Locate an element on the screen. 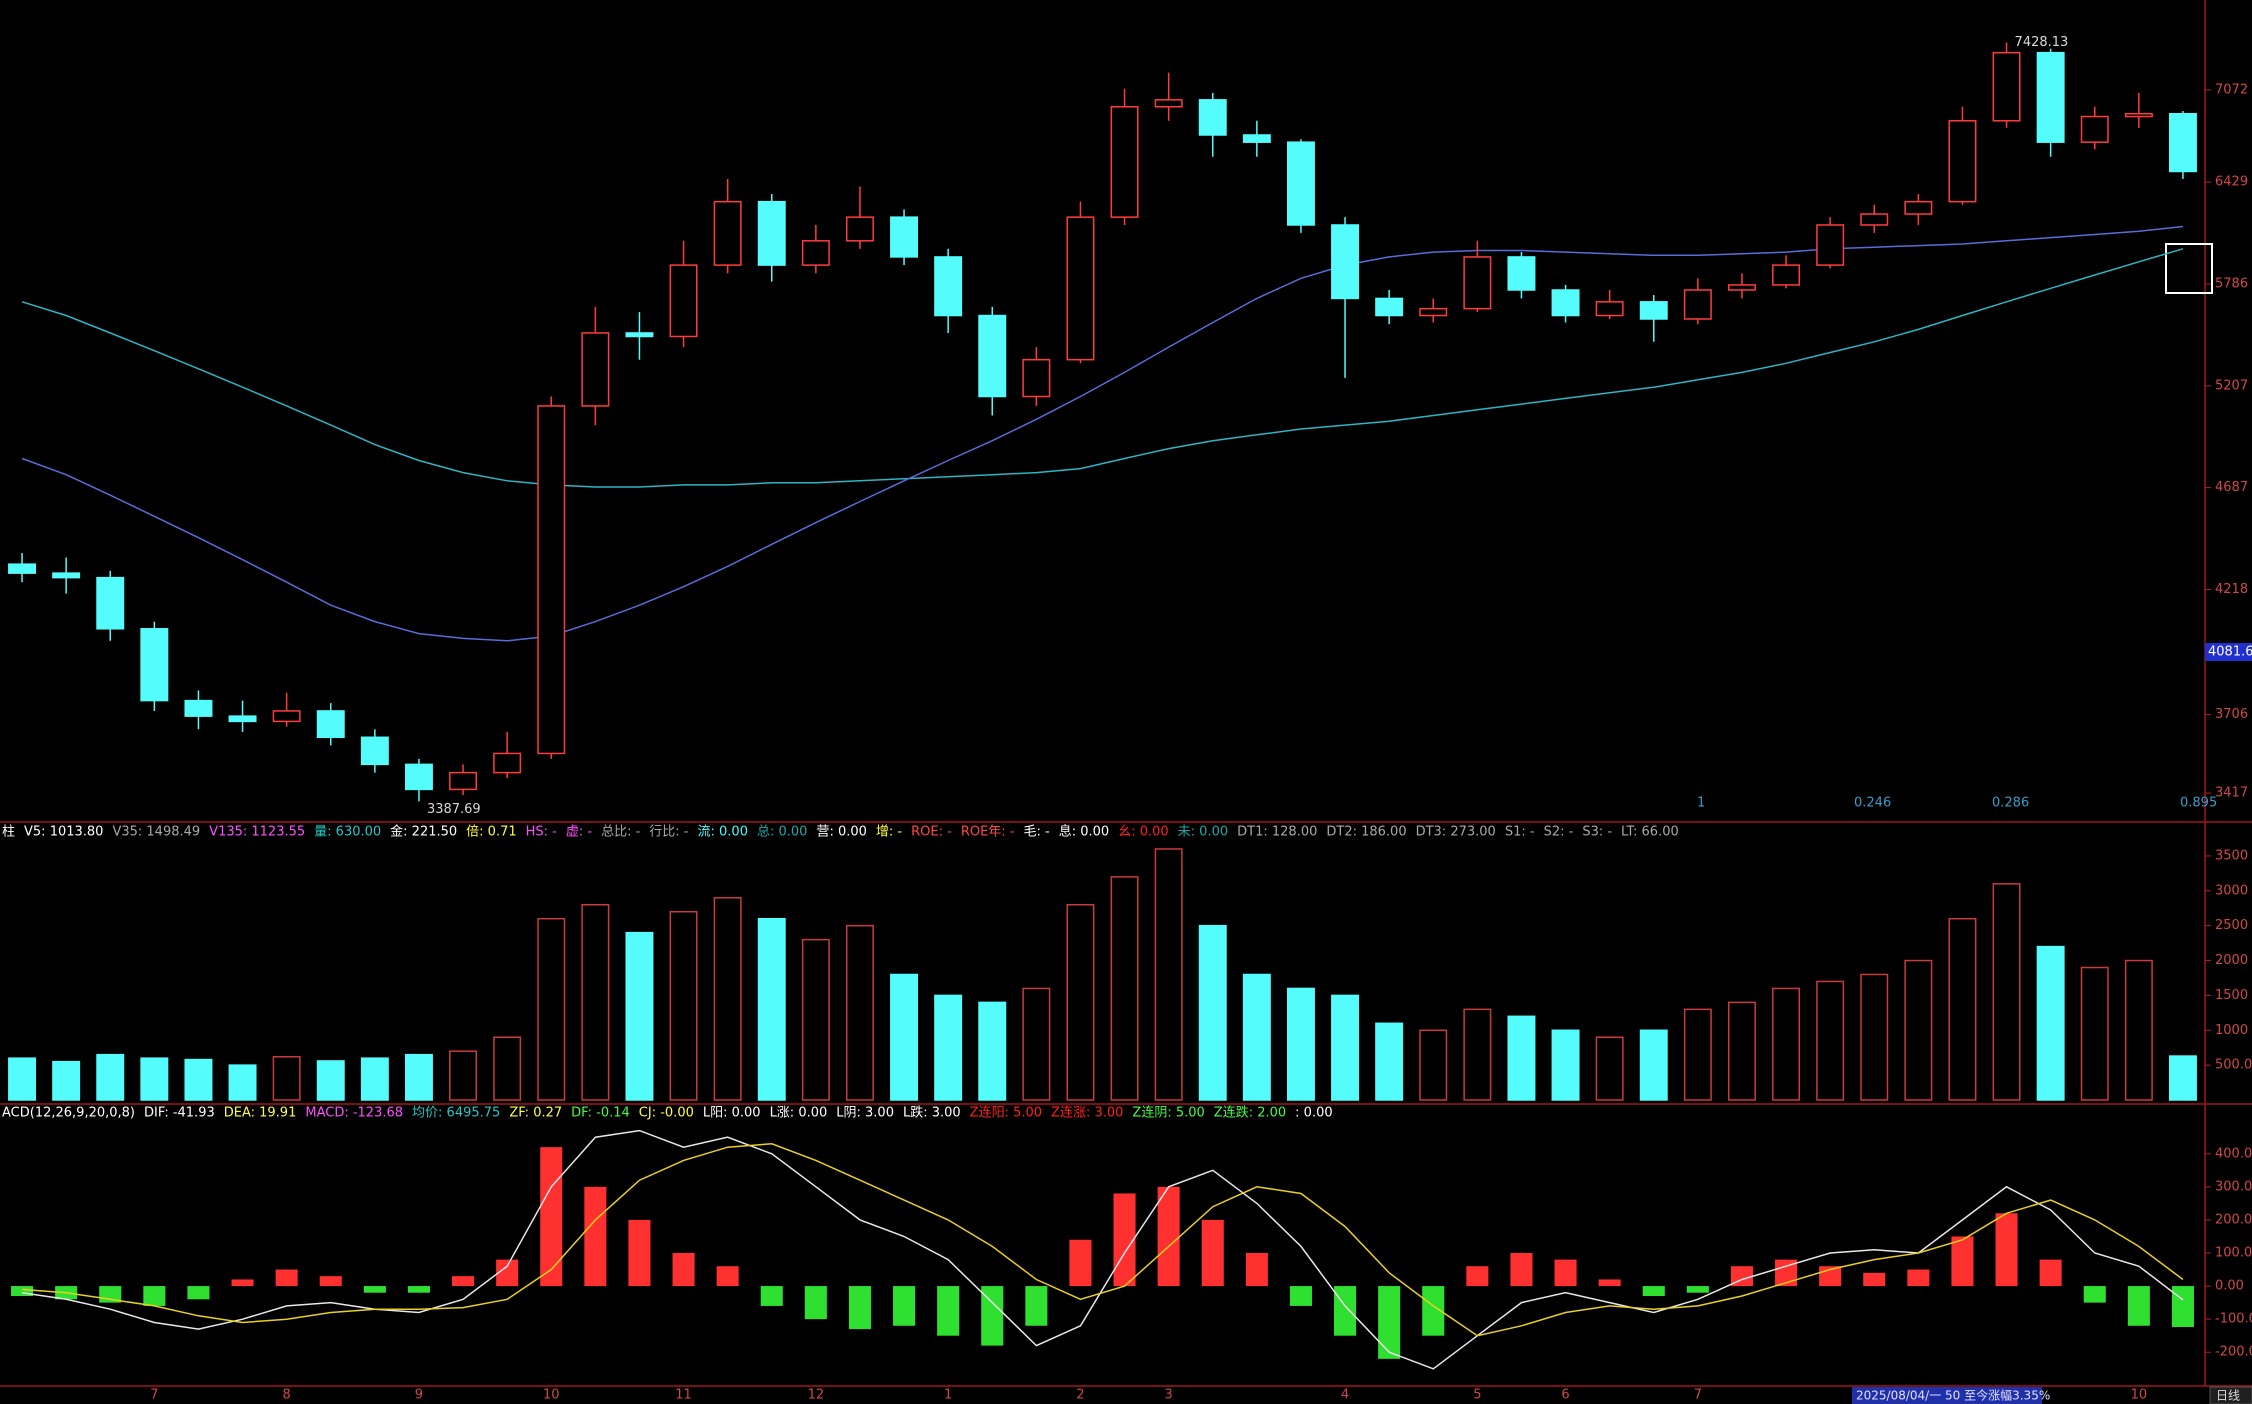 The height and width of the screenshot is (1404, 2252). low-annotation: 3387.69 is located at coordinates (454, 809).